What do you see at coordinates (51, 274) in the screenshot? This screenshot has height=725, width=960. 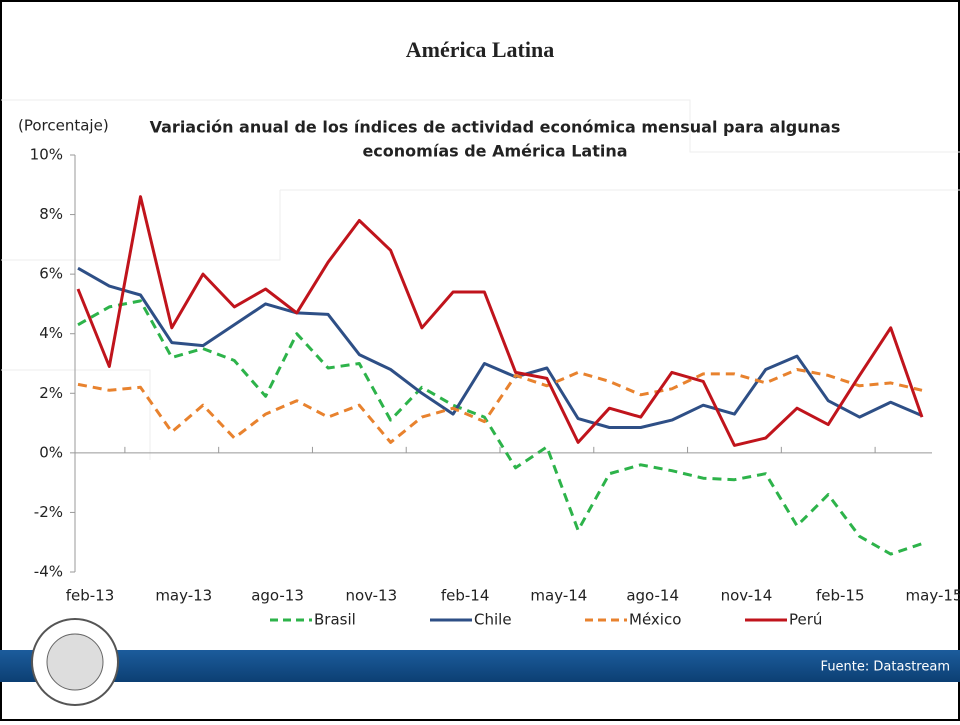 I see `y-tick-label: 6%` at bounding box center [51, 274].